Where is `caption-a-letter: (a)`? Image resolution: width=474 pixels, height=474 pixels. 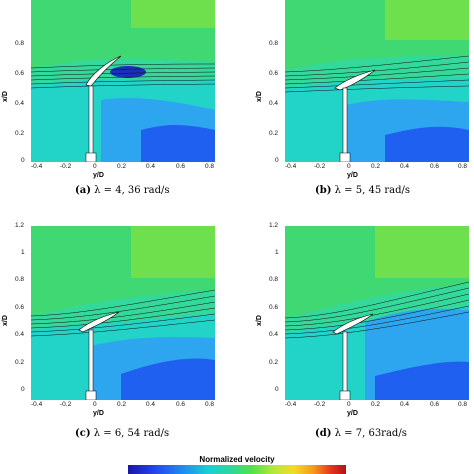 caption-a-letter: (a) is located at coordinates (83, 190).